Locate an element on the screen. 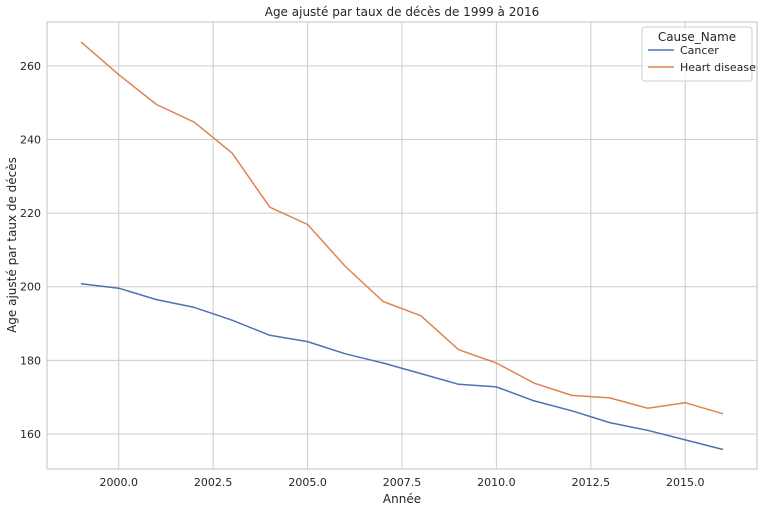  legend-label: Heart disease is located at coordinates (718, 67).